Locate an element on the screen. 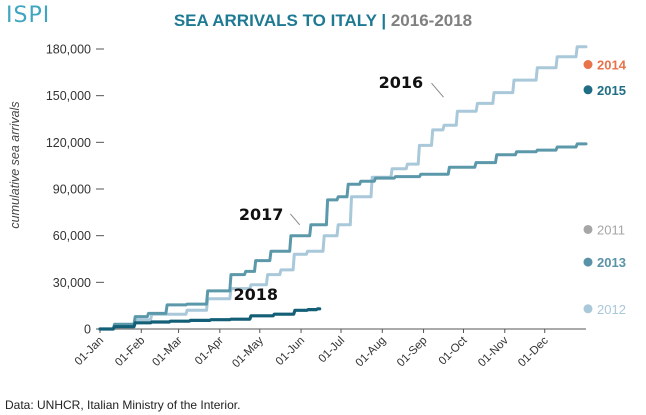  x-tick-label: 01-Sep is located at coordinates (412, 352).